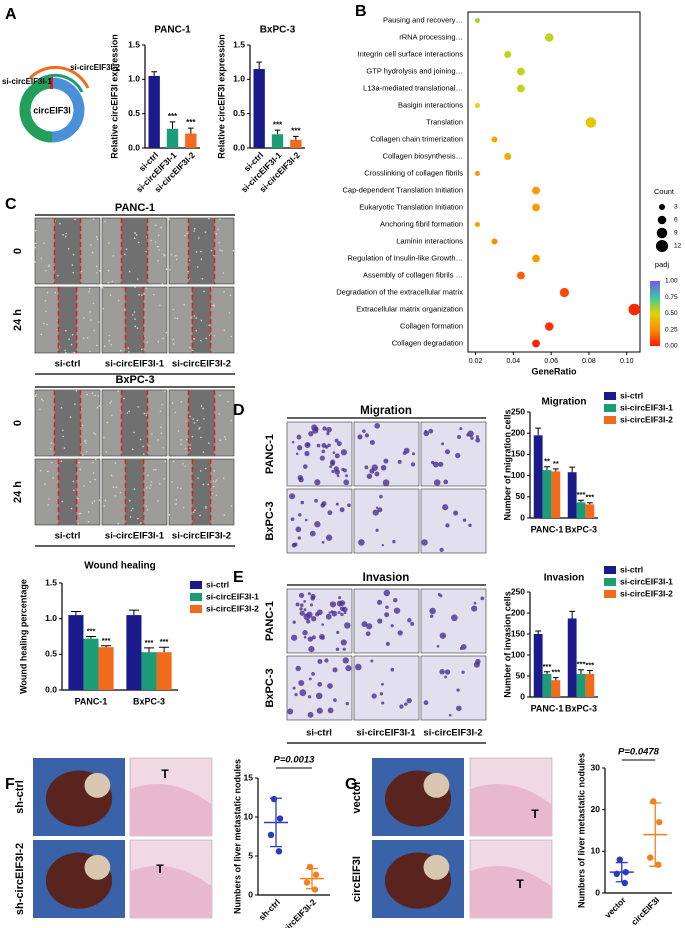 This screenshot has height=928, width=685. Describe the element at coordinates (589, 361) in the screenshot. I see `x-tick-label: 0.08` at that location.